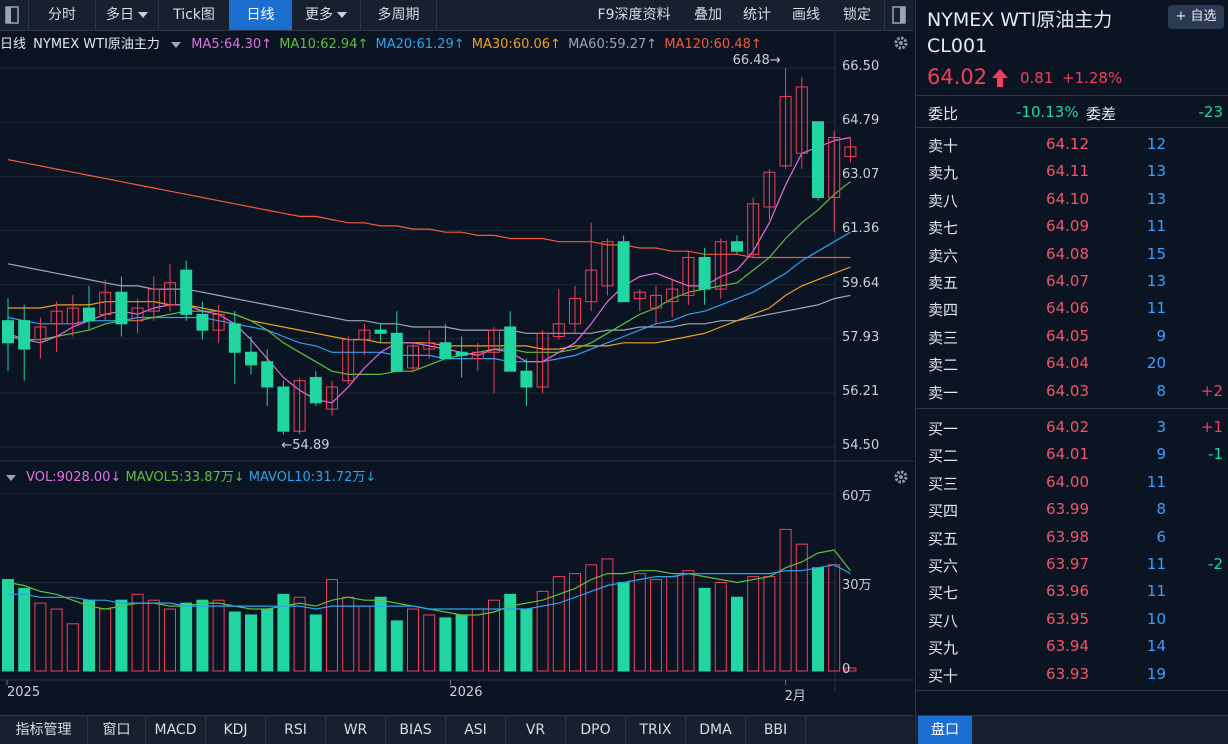 The image size is (1228, 744). I want to click on ask-level-label: 卖四, so click(943, 310).